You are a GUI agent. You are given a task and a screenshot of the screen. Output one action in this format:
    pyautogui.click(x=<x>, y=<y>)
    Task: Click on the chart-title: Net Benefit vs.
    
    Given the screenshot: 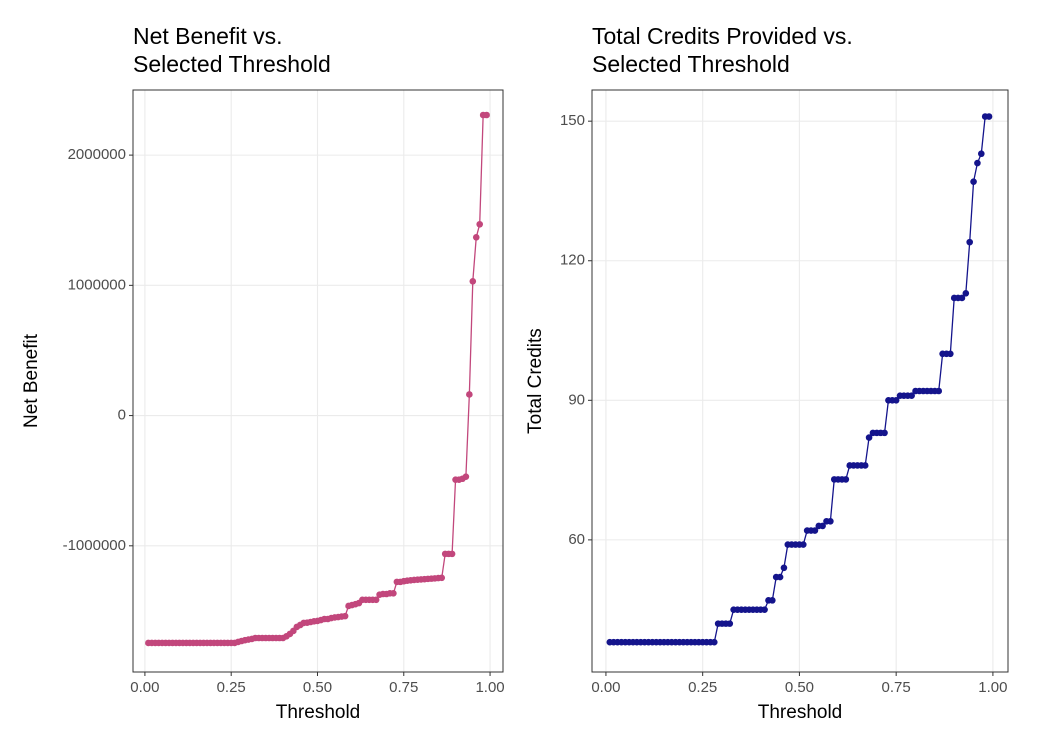 What is the action you would take?
    pyautogui.click(x=208, y=36)
    